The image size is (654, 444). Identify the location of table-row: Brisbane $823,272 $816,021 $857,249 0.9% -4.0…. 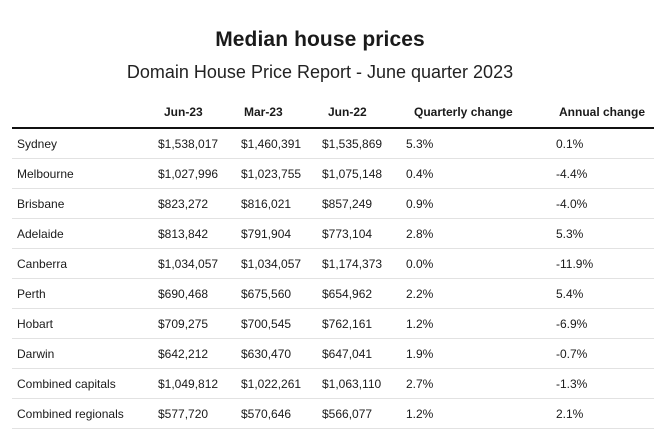
(333, 203).